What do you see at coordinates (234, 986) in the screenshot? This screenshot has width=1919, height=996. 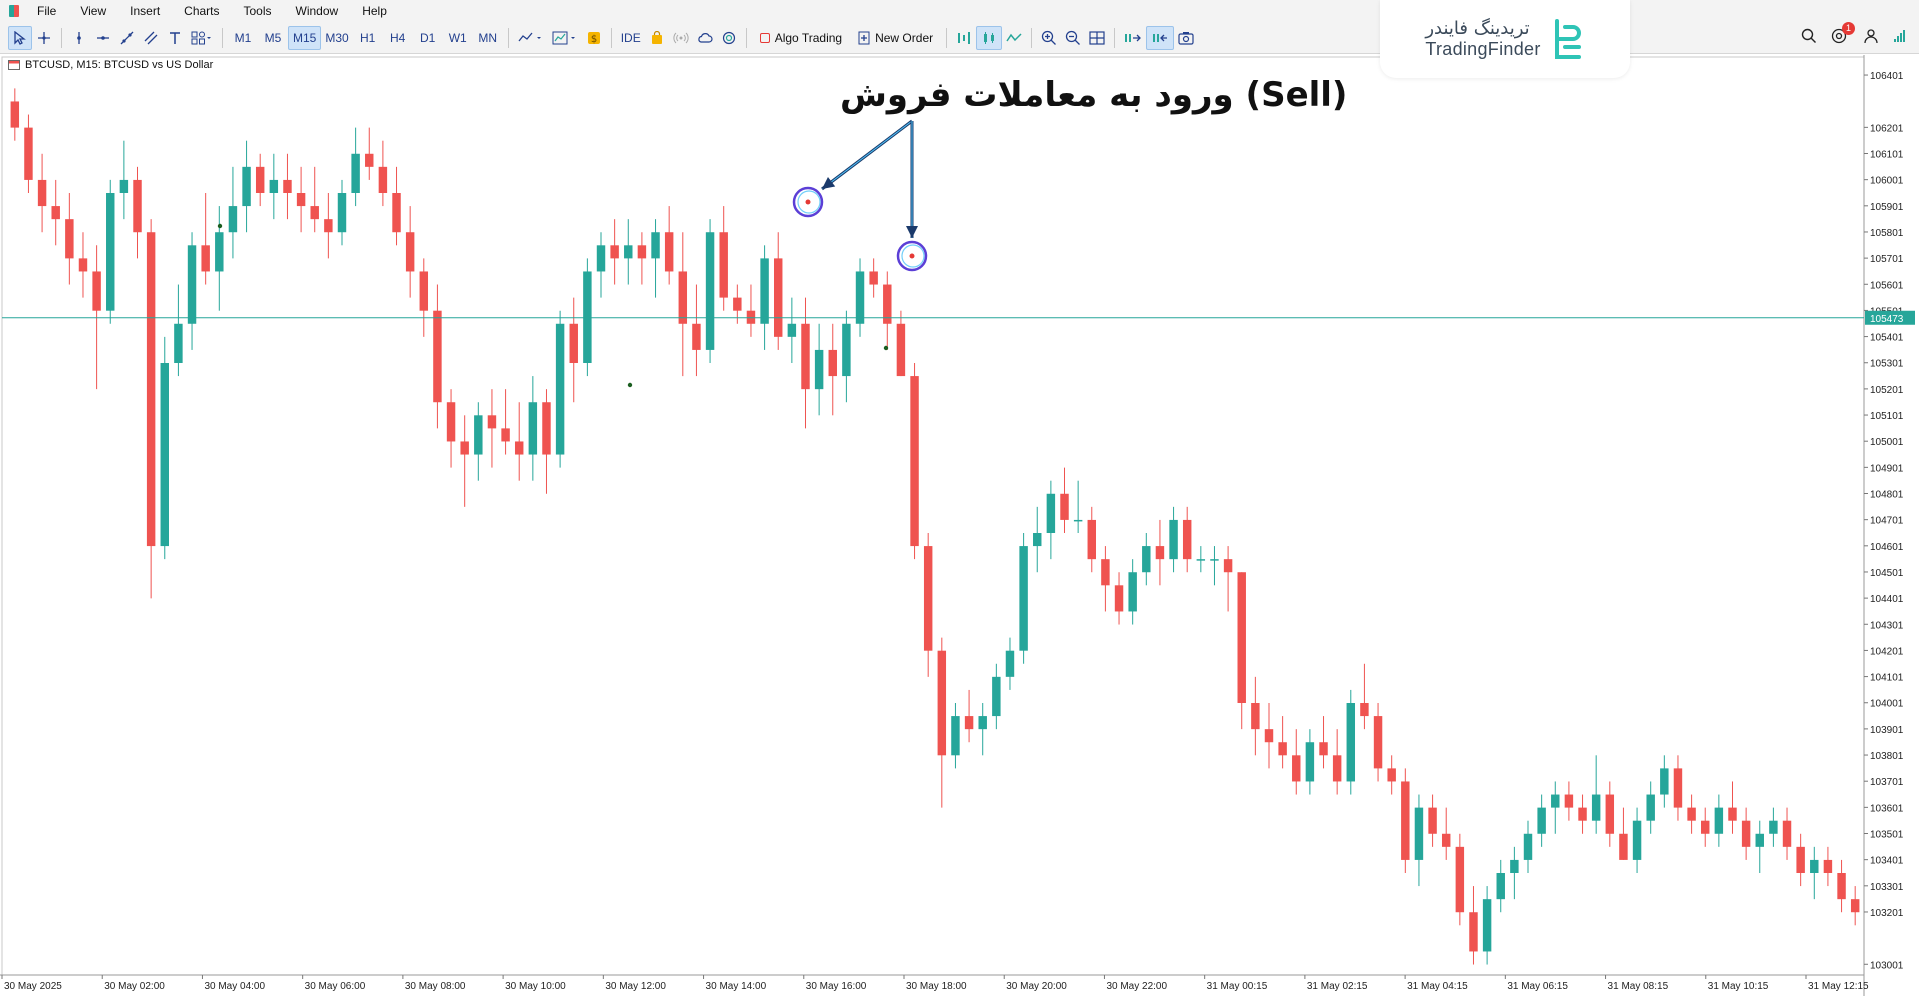 I see `time-tick-label: 30 May 04:00` at bounding box center [234, 986].